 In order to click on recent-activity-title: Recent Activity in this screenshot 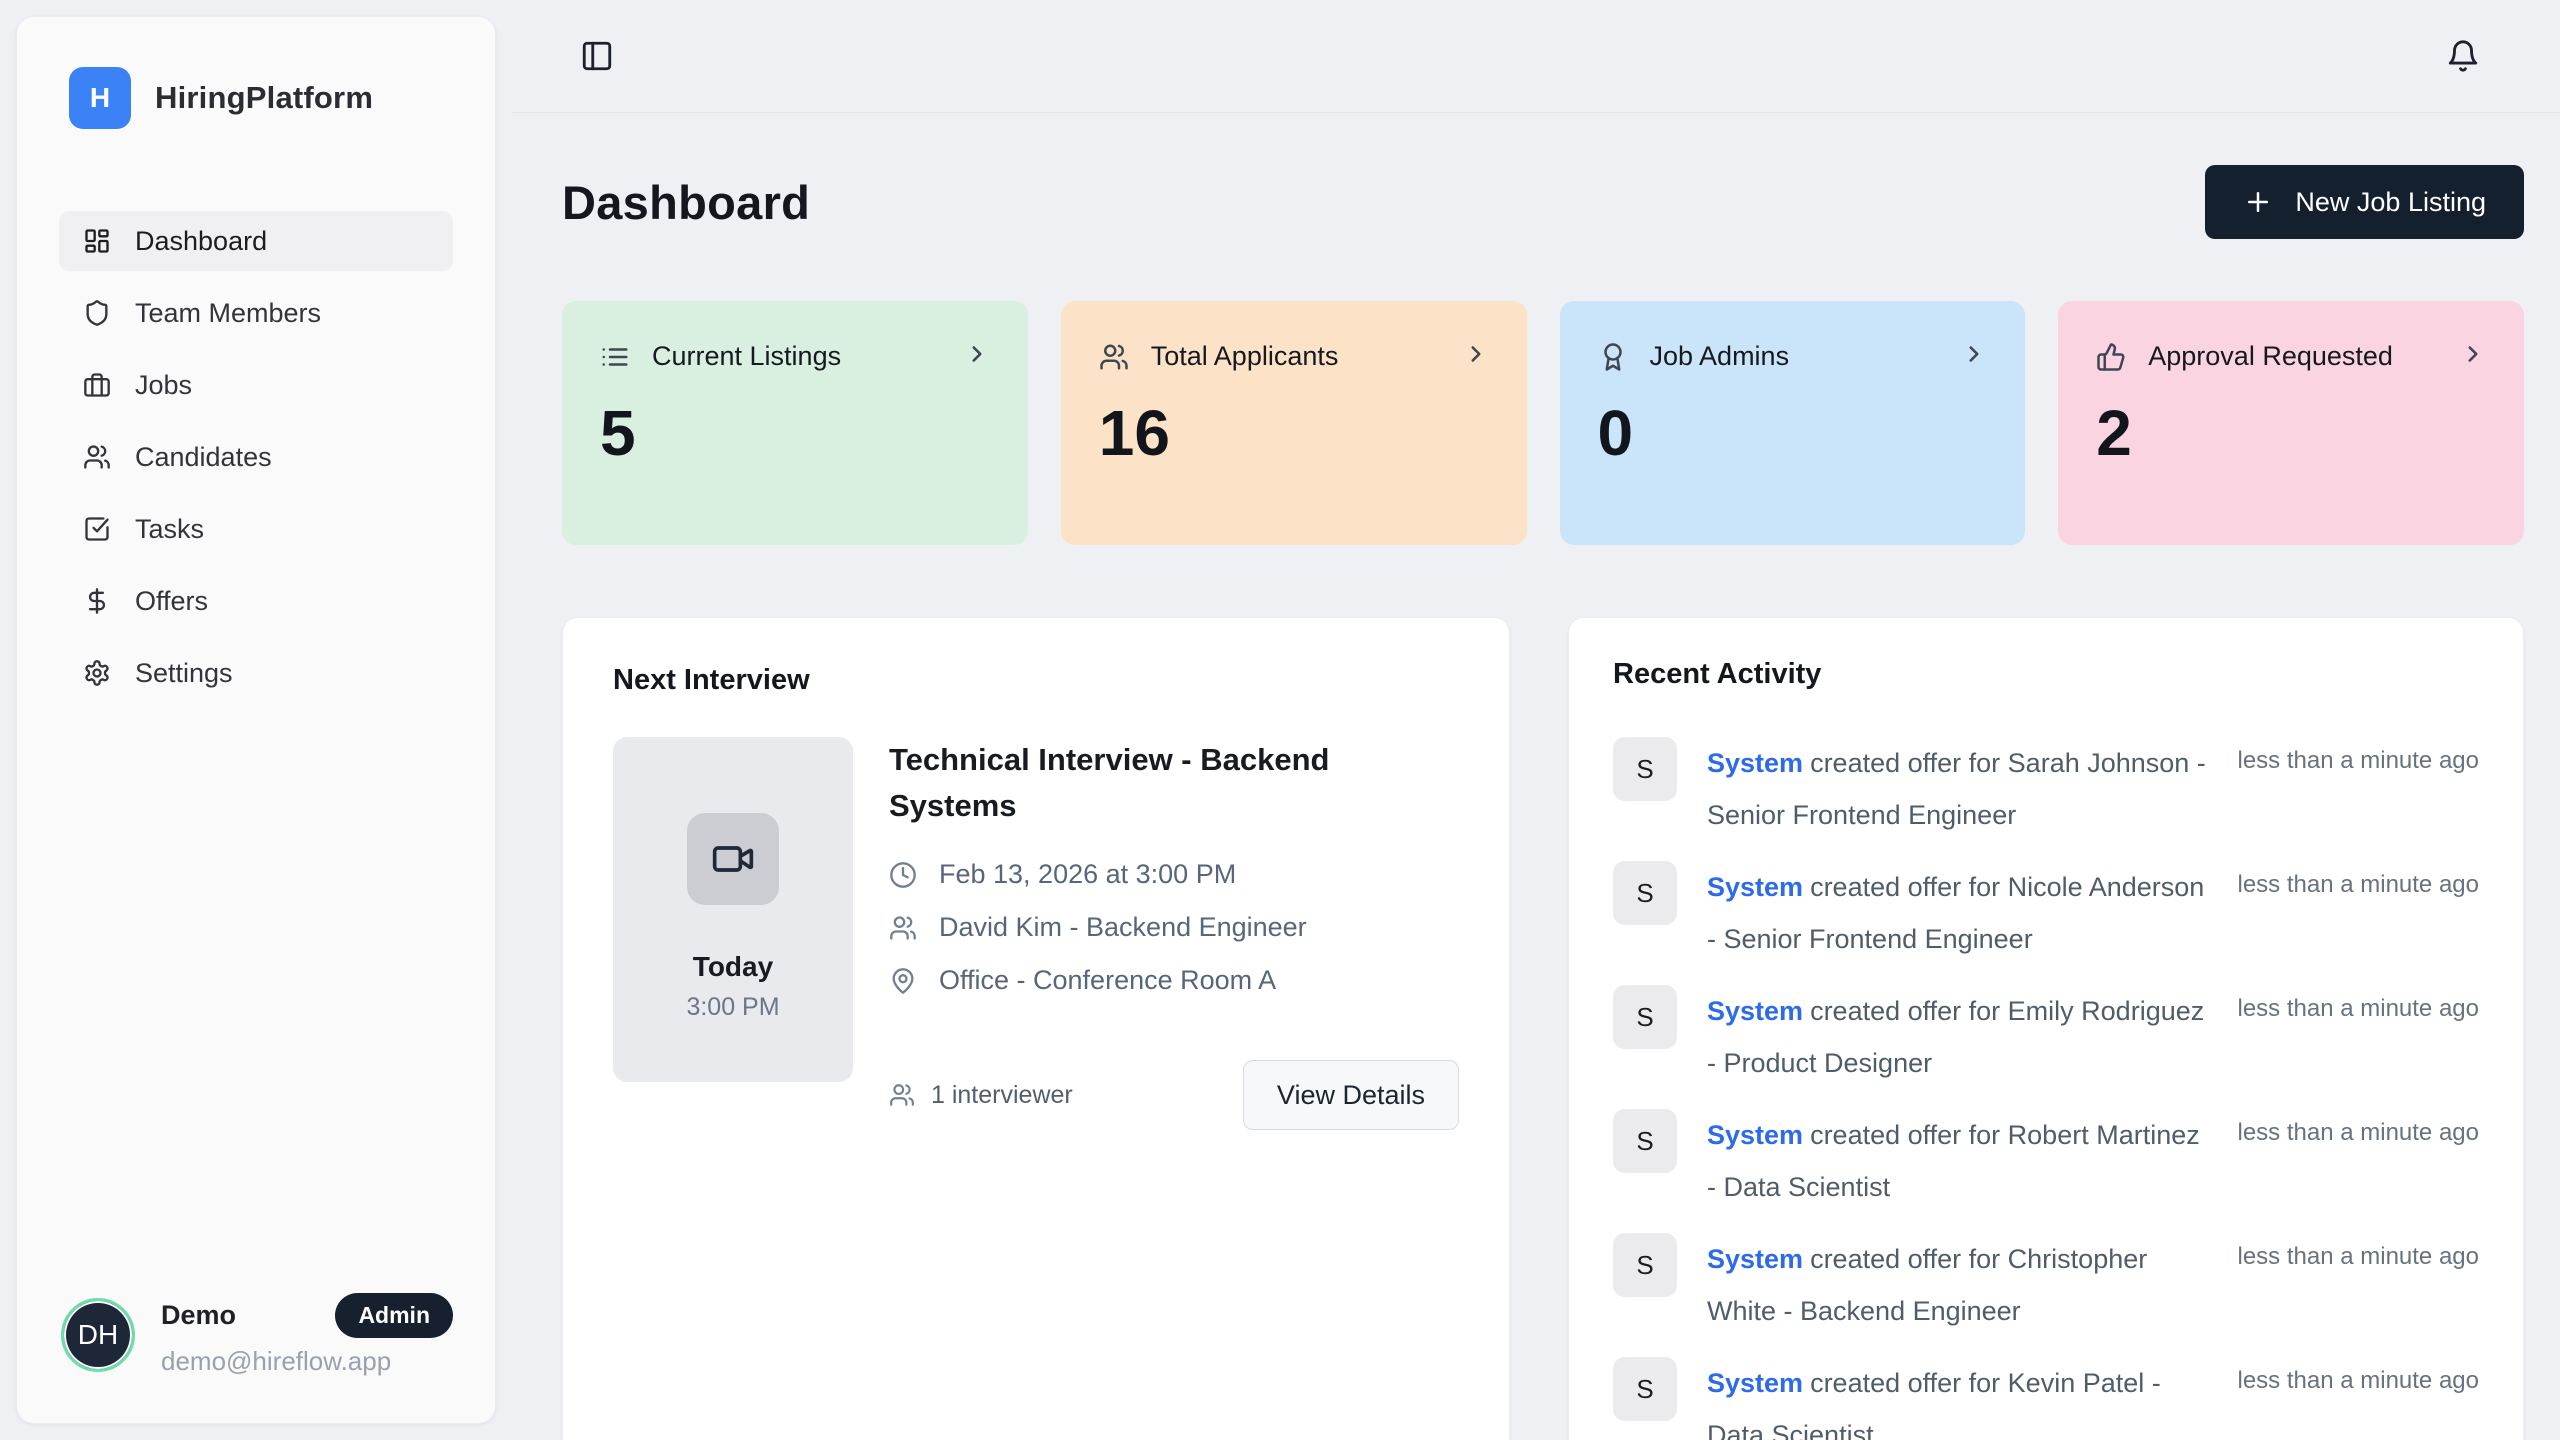, I will do `click(1717, 674)`.